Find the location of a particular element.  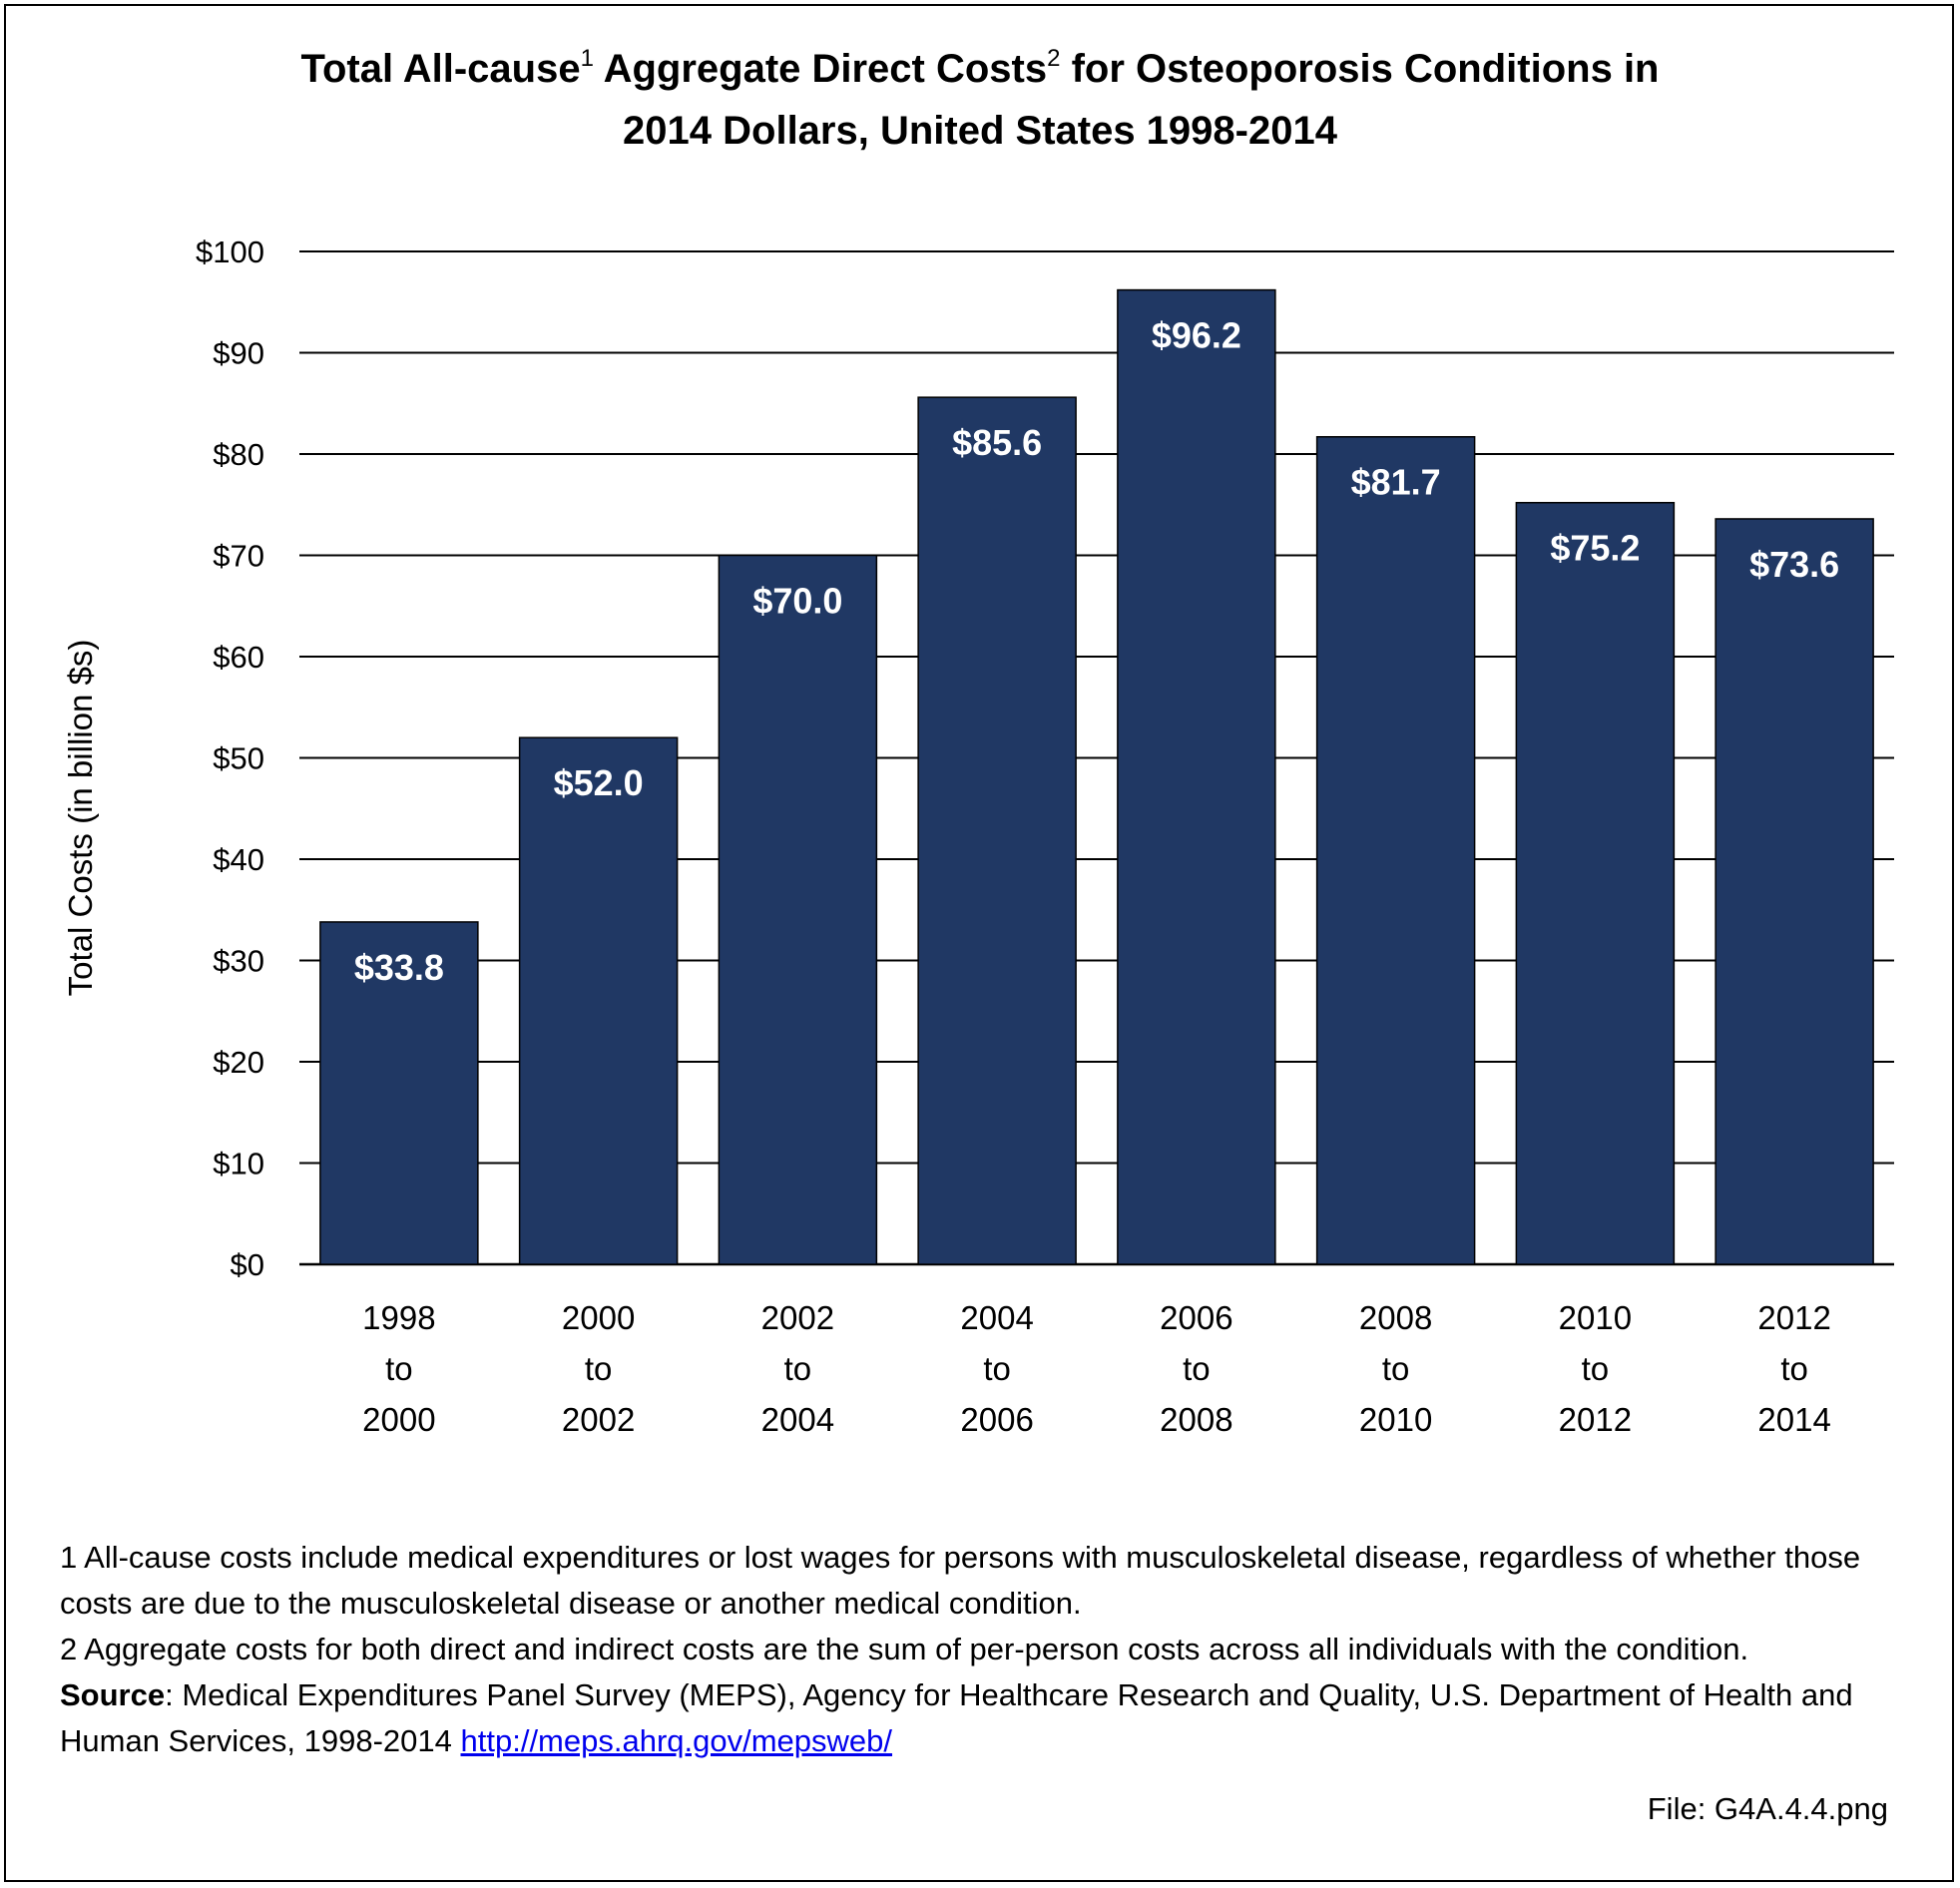

y-tick-label: $80 is located at coordinates (238, 455).